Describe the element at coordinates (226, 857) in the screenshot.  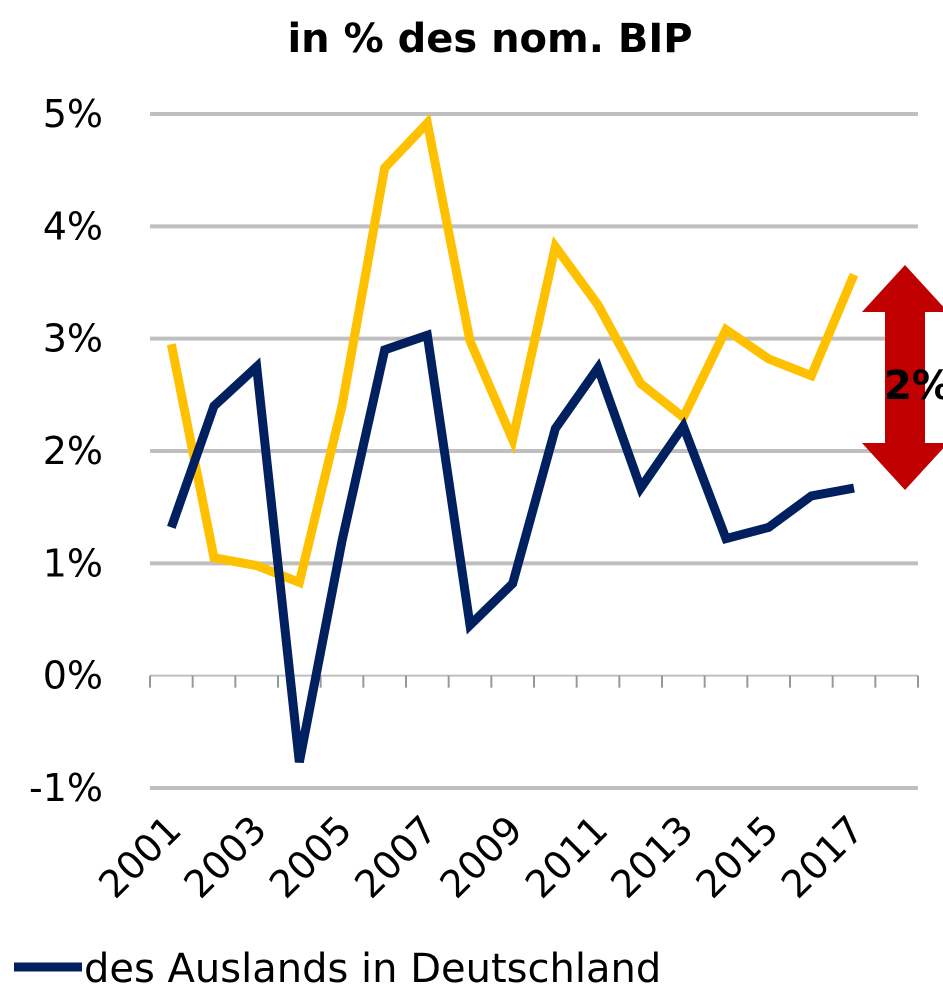
I see `x-tick-label: 2003` at that location.